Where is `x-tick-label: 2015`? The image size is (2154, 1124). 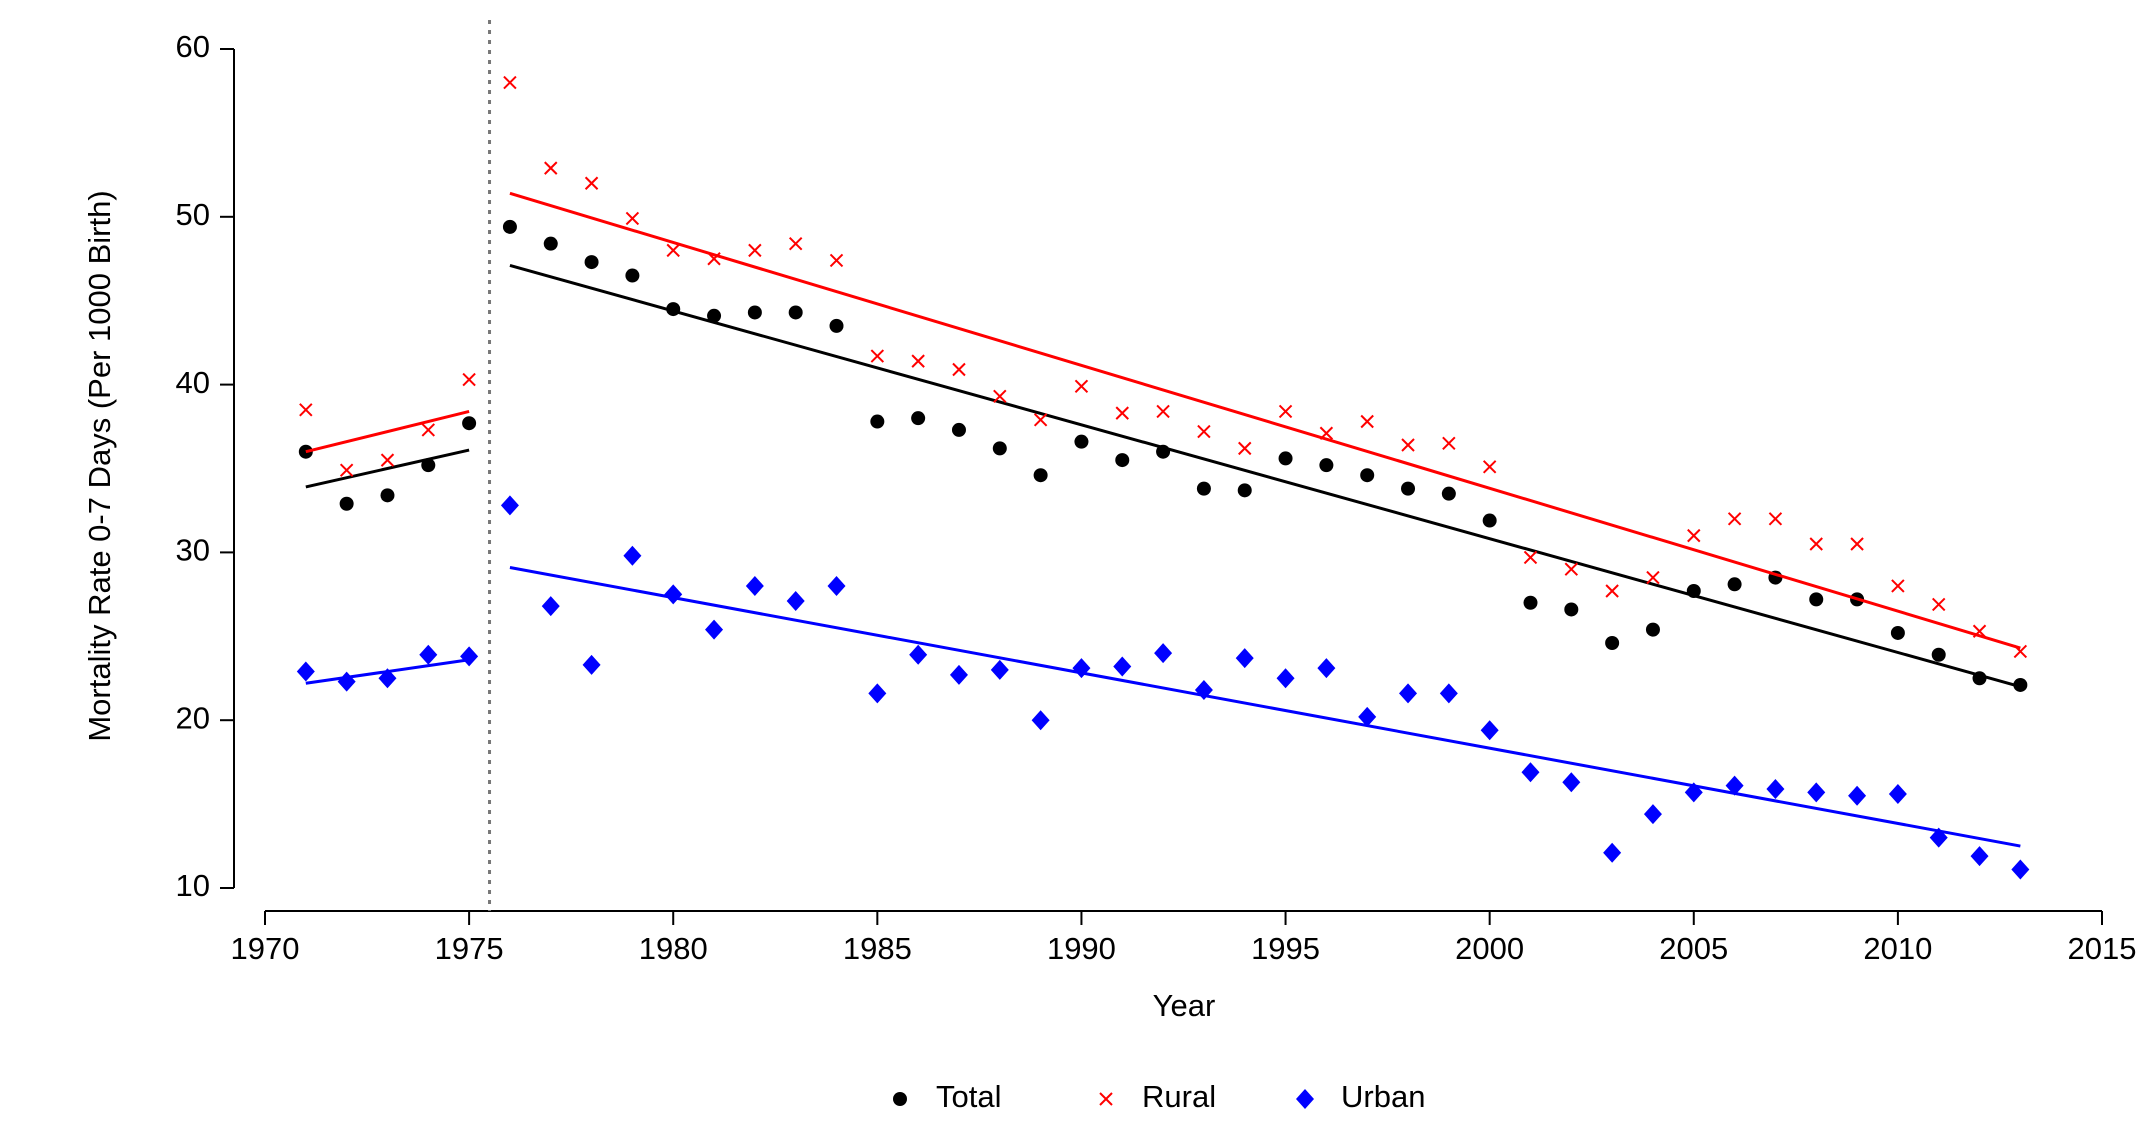
x-tick-label: 2015 is located at coordinates (2102, 948).